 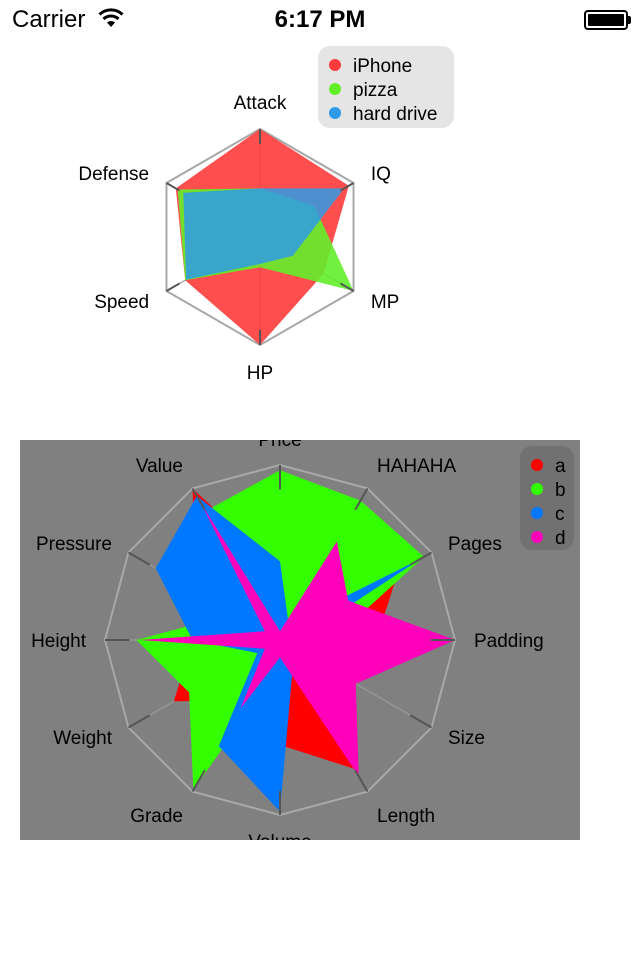 What do you see at coordinates (74, 544) in the screenshot?
I see `axis-label-pressure: Pressure` at bounding box center [74, 544].